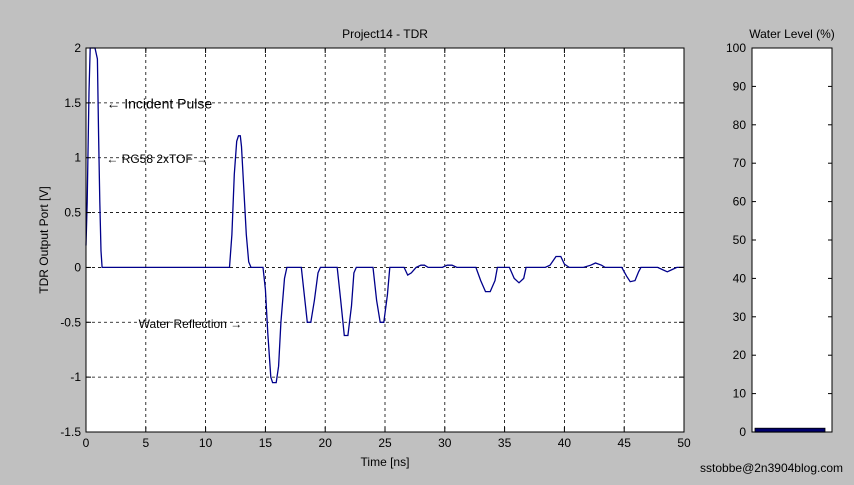 The height and width of the screenshot is (485, 854). What do you see at coordinates (191, 324) in the screenshot?
I see `tdr-annotation: Water Reflection →` at bounding box center [191, 324].